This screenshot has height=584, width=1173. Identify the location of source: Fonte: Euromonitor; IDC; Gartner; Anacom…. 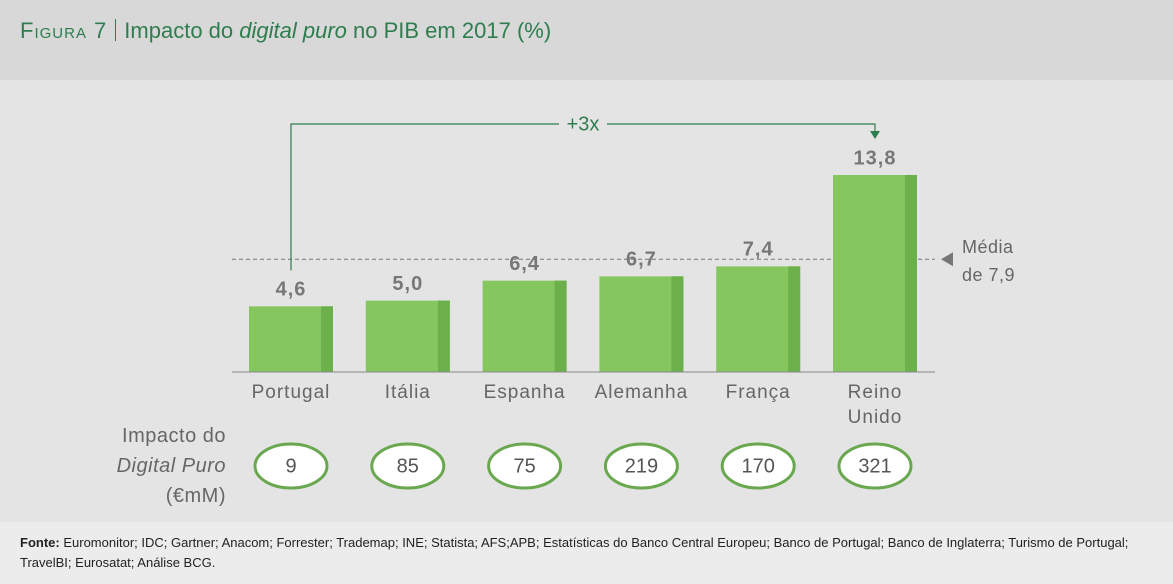
(580, 553).